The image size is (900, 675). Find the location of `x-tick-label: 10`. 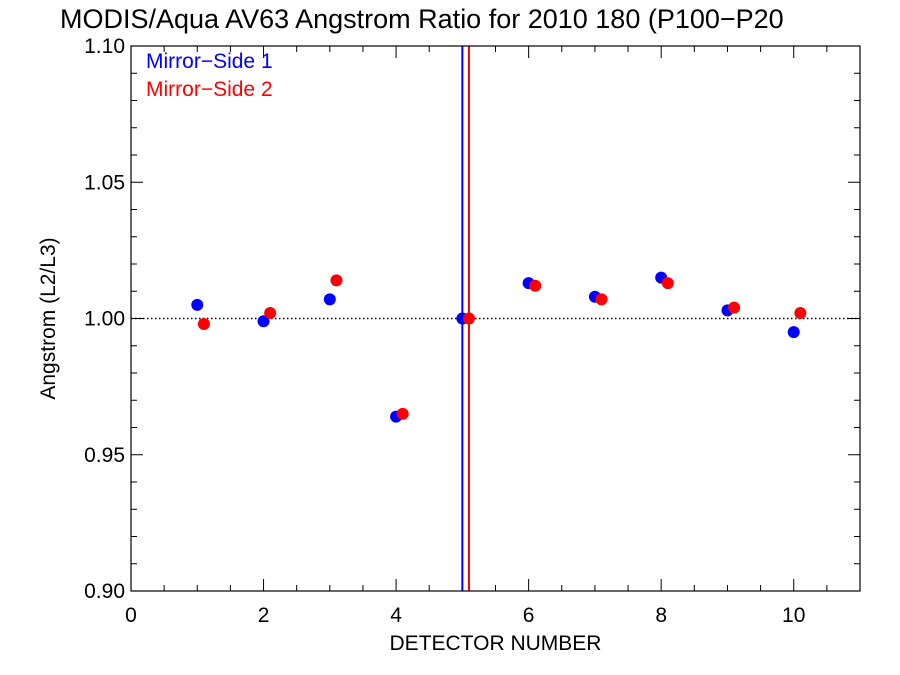

x-tick-label: 10 is located at coordinates (793, 615).